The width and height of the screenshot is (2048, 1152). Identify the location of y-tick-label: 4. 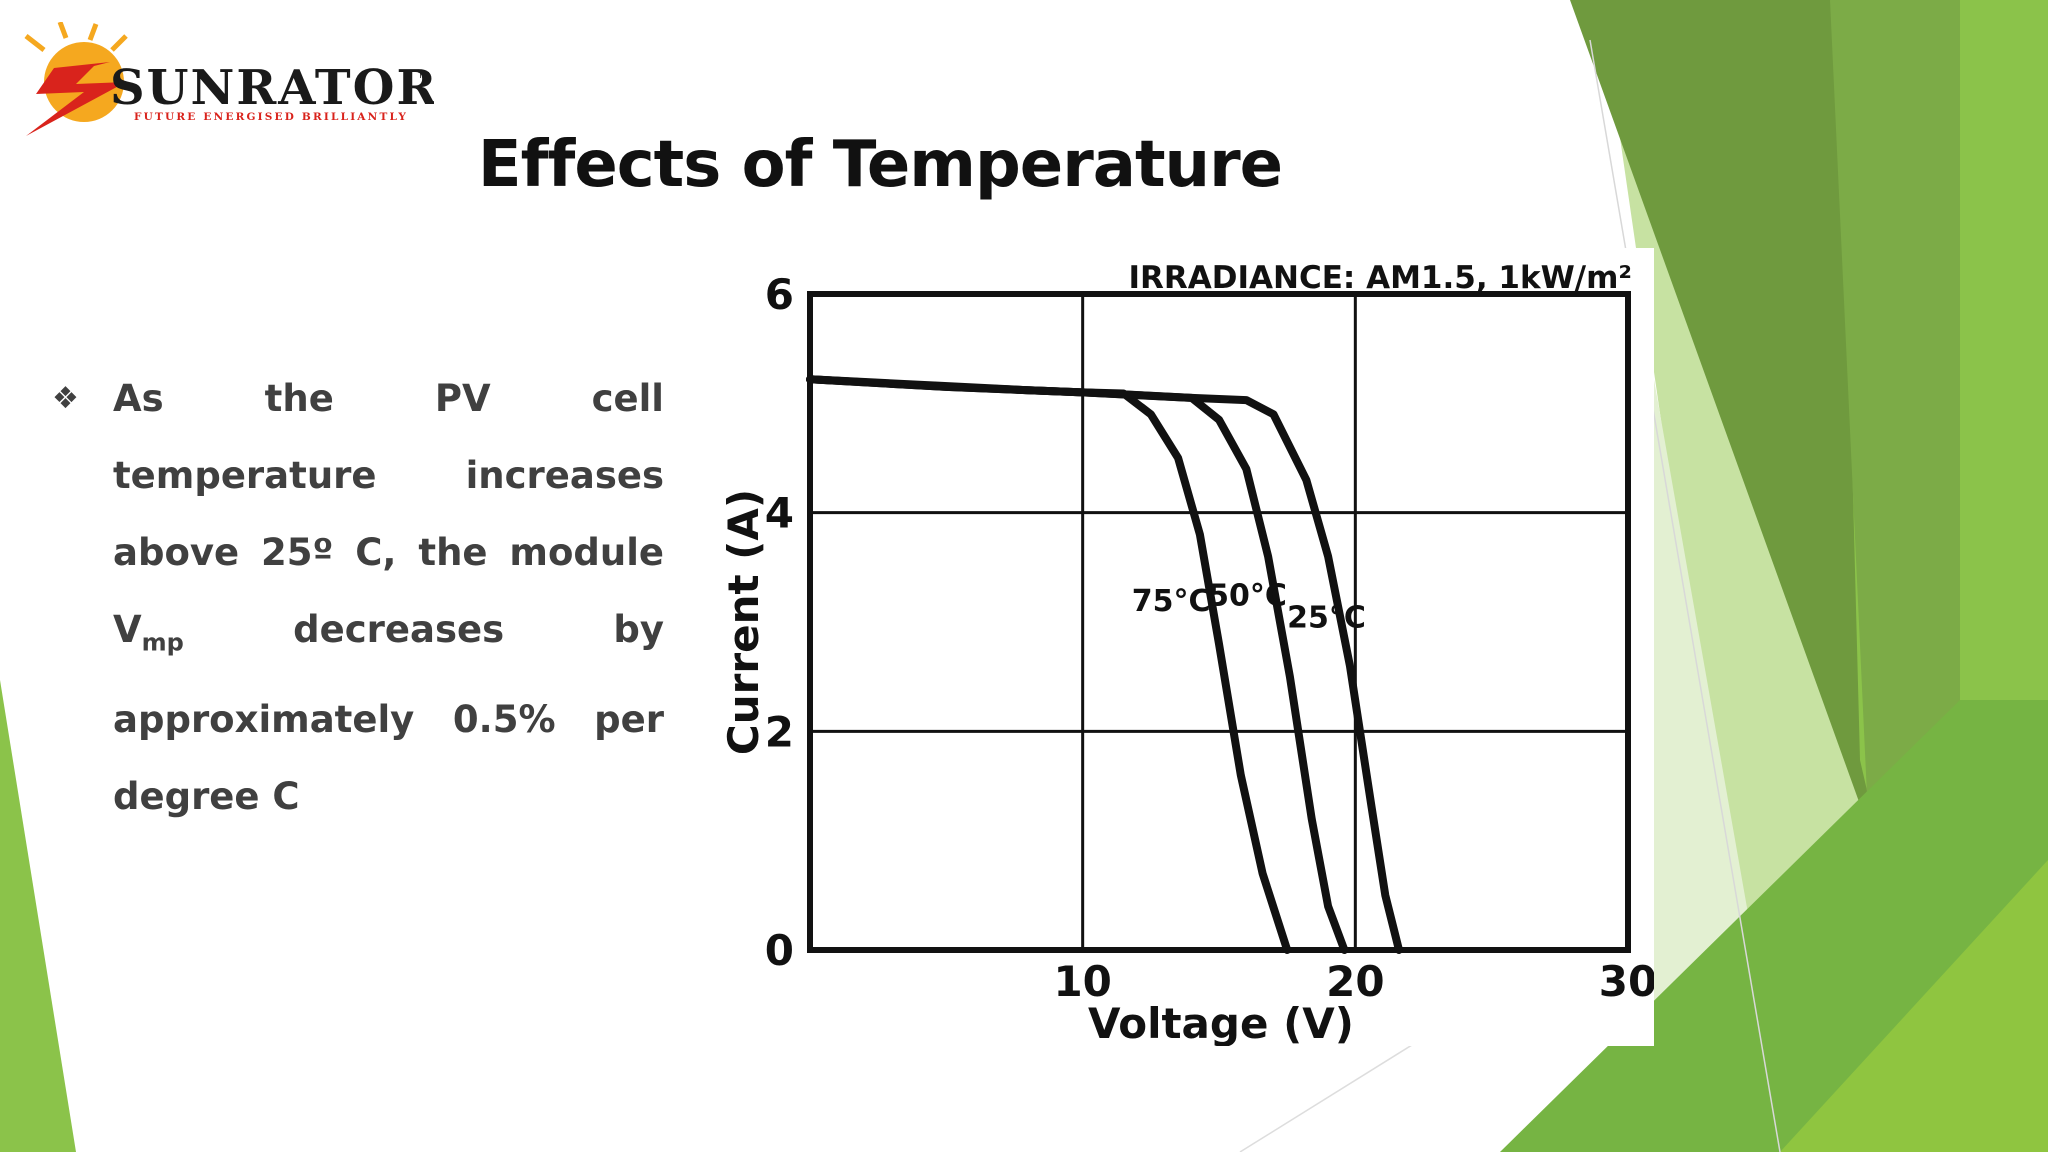
(779, 513).